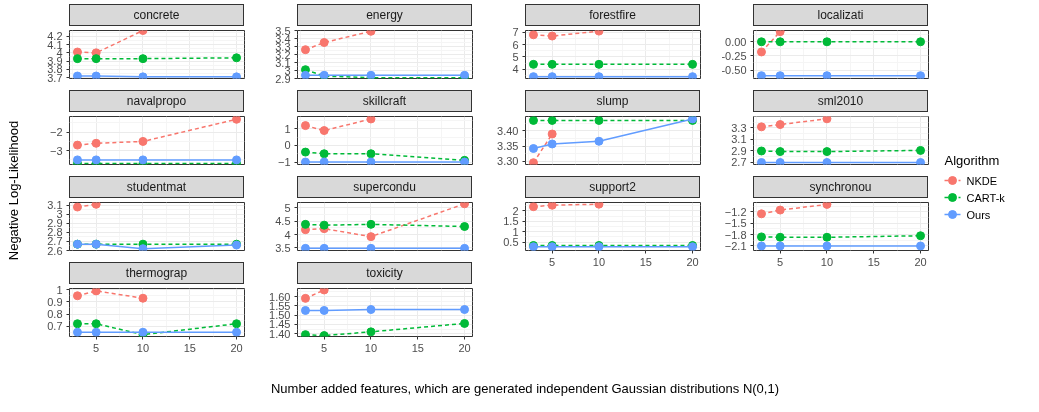  What do you see at coordinates (384, 187) in the screenshot?
I see `chart-title: supercondu` at bounding box center [384, 187].